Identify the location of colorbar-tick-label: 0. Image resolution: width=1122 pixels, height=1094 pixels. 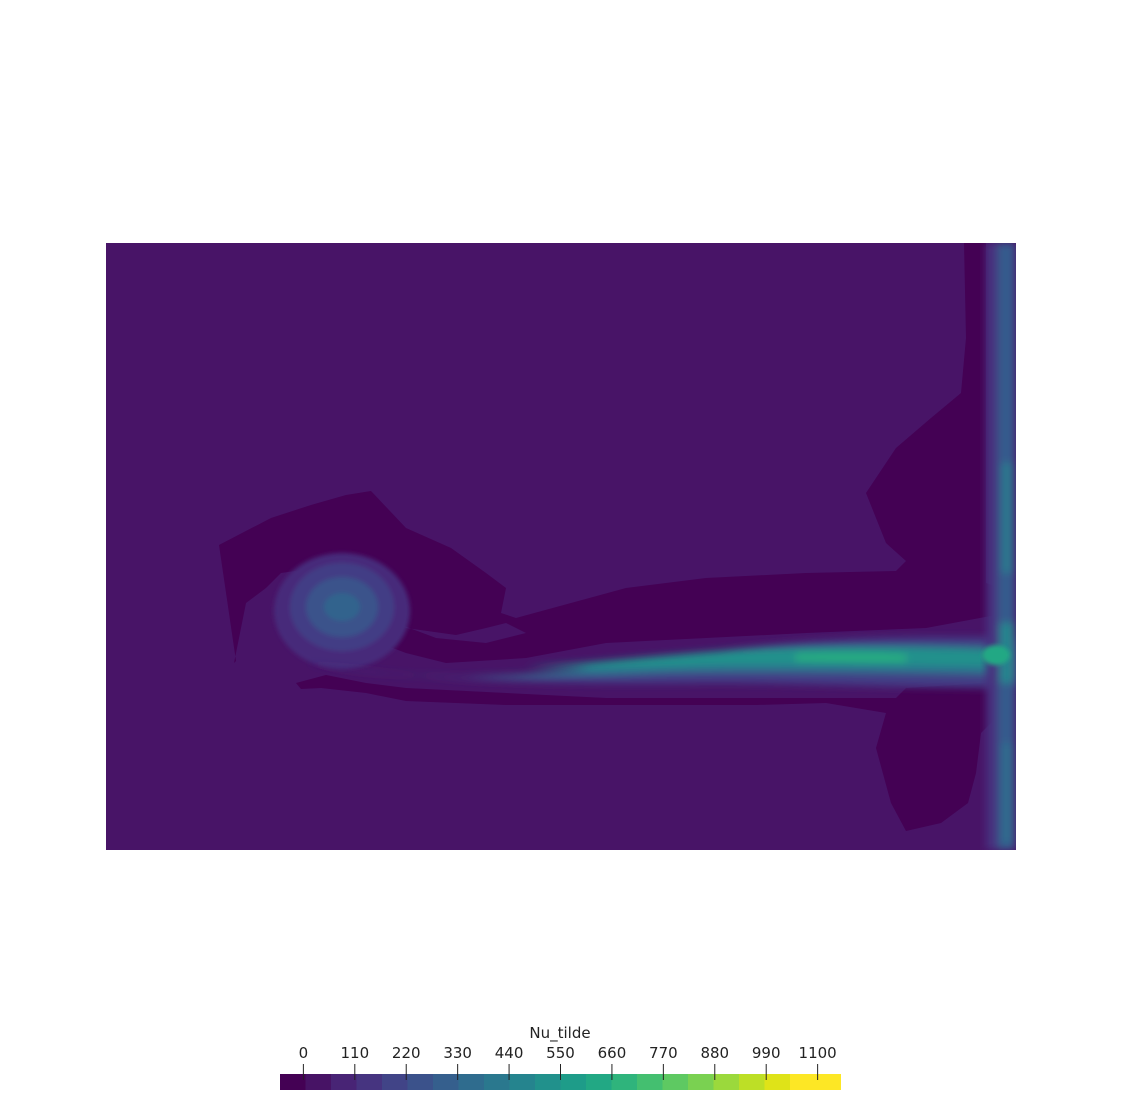
(303, 1053).